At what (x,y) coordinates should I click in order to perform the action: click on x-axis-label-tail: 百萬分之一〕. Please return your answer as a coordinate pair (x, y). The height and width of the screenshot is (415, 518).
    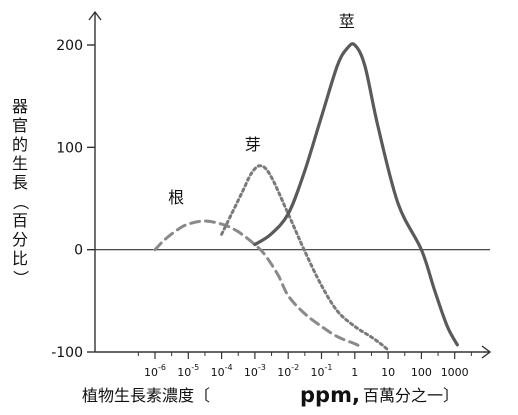
    Looking at the image, I should click on (411, 395).